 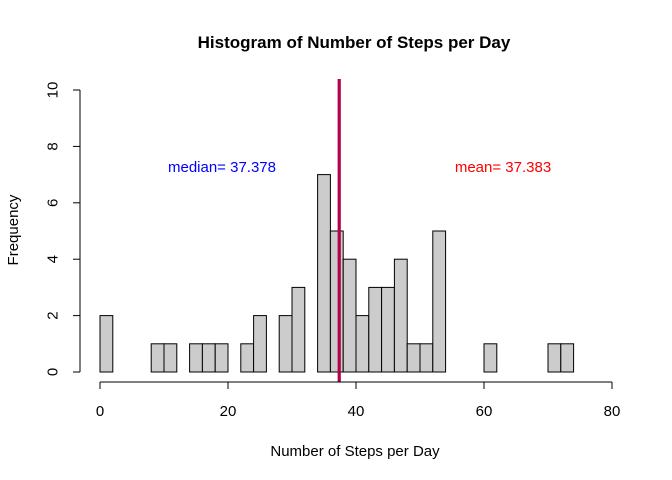 I want to click on x-tick-label: 80, so click(x=612, y=411).